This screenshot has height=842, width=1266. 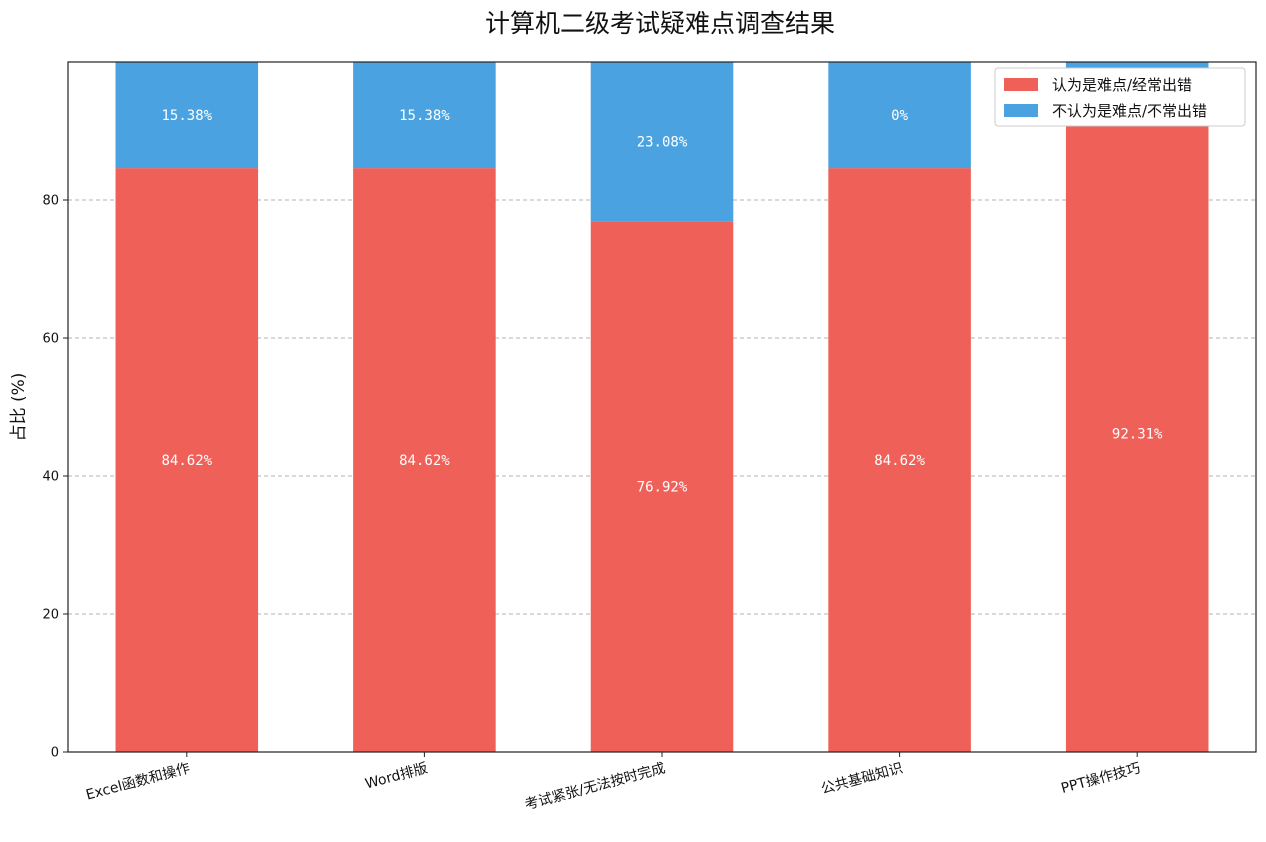 I want to click on legend-swatch-not-difficult, so click(x=1021, y=110).